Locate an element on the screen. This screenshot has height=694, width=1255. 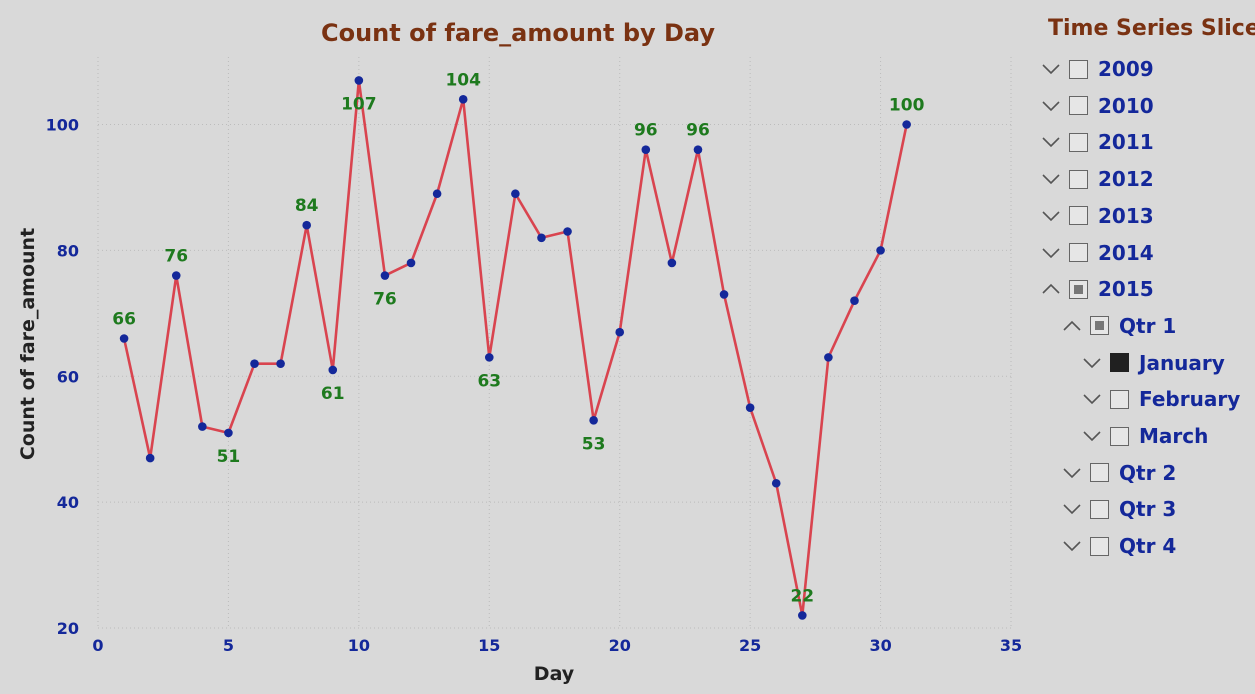
y-tick-label: 80 is located at coordinates (68, 250).